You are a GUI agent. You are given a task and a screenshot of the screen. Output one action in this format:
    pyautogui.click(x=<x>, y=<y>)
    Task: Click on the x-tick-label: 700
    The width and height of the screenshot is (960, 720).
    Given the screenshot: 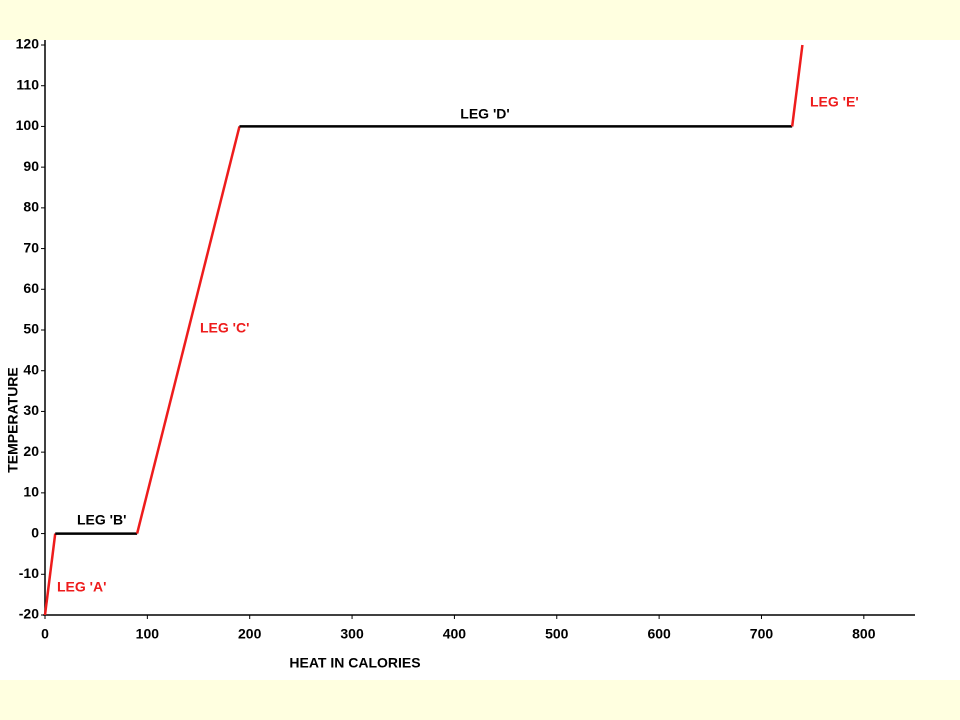 What is the action you would take?
    pyautogui.click(x=762, y=634)
    